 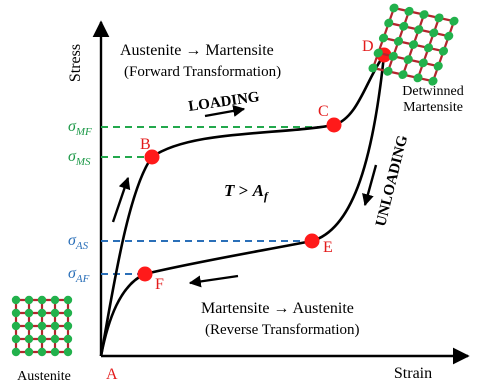 What do you see at coordinates (112, 374) in the screenshot?
I see `point-a-label: A` at bounding box center [112, 374].